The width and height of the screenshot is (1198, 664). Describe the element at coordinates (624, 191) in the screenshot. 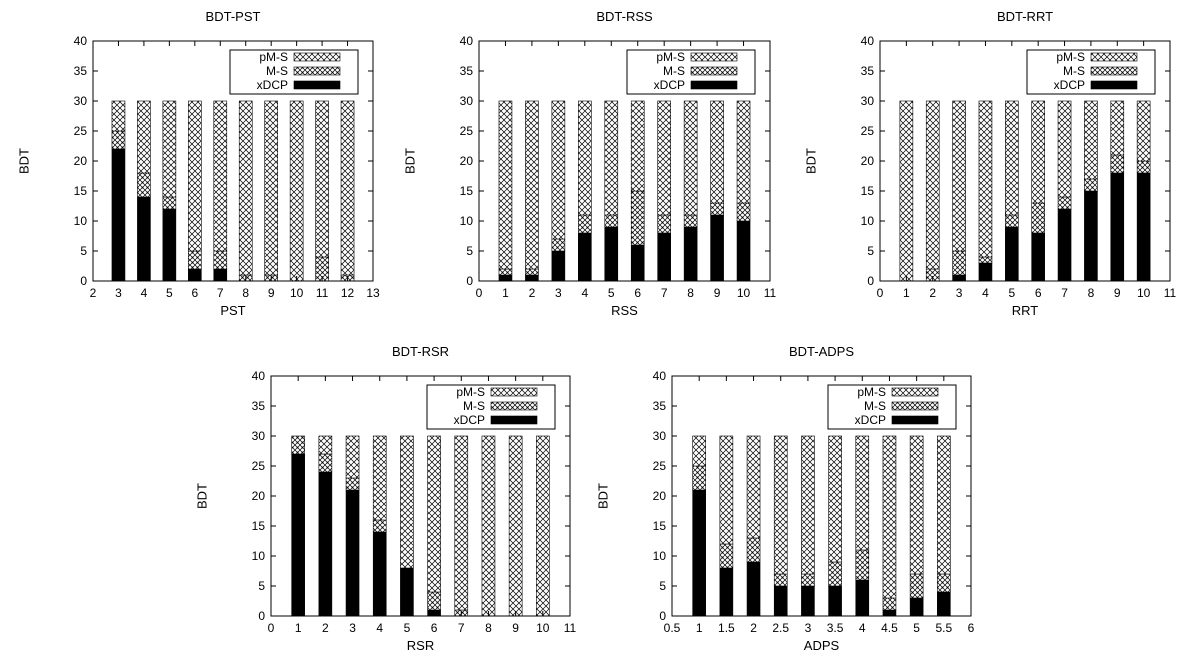

I see `bars` at that location.